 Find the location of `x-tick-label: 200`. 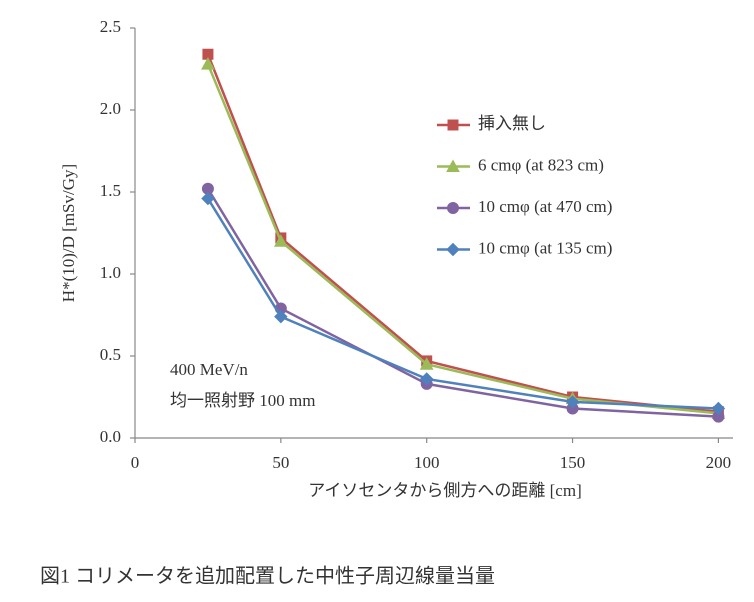

x-tick-label: 200 is located at coordinates (719, 462).